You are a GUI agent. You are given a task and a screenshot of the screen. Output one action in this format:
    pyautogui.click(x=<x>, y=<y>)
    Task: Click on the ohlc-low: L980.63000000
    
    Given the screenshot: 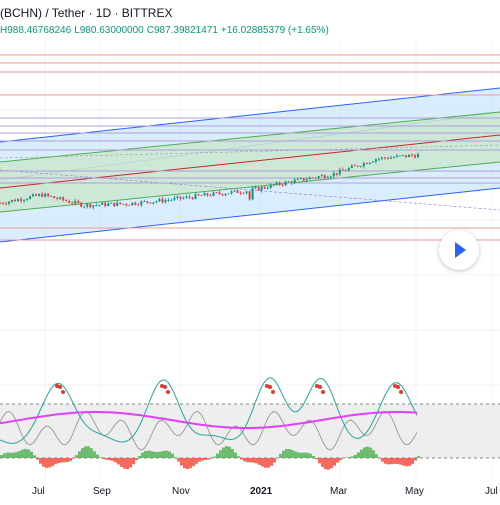 What is the action you would take?
    pyautogui.click(x=109, y=30)
    